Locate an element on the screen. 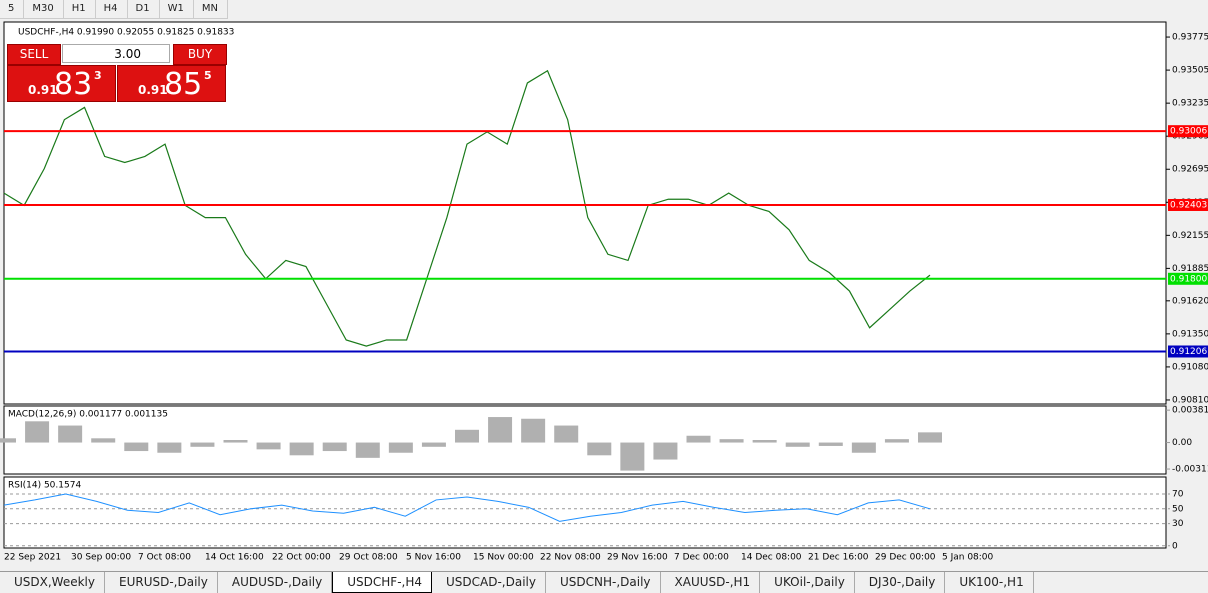 This screenshot has height=593, width=1208. bid-big: 0.91 is located at coordinates (43, 90).